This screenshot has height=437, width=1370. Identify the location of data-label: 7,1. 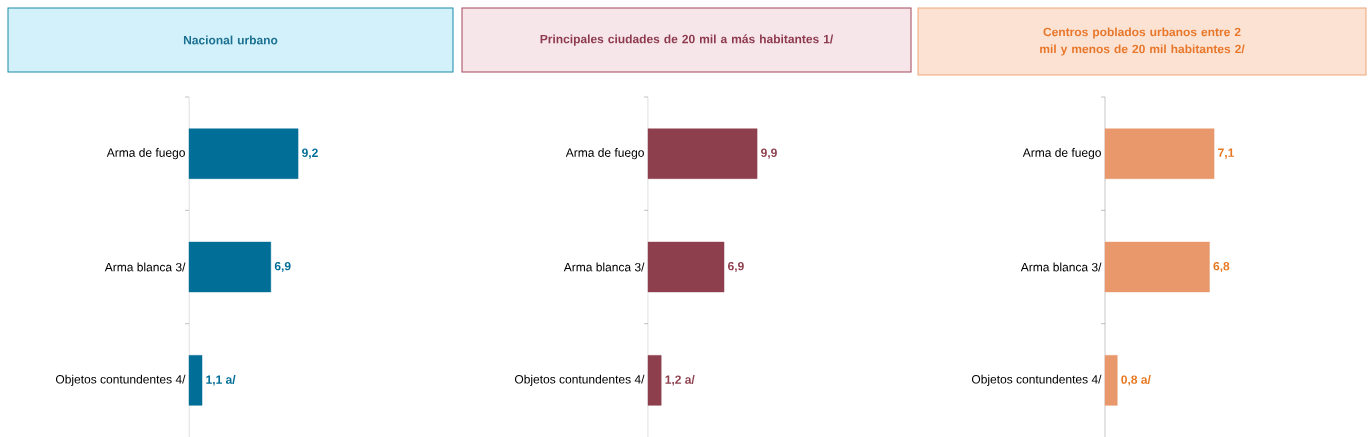
(1226, 153).